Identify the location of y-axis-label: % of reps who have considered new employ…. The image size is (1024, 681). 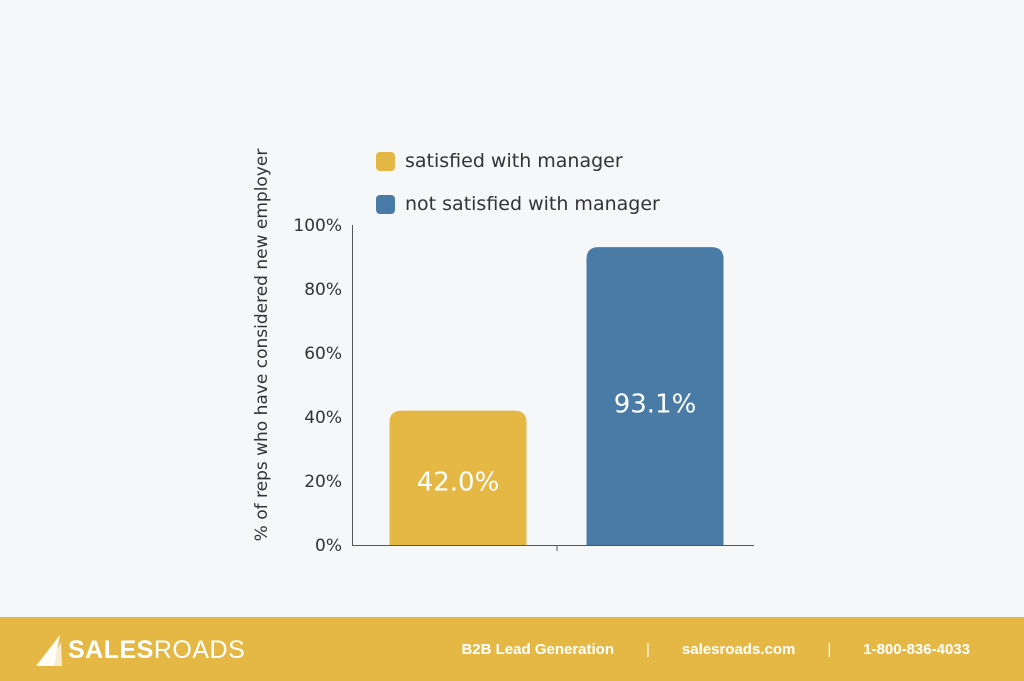
(262, 345).